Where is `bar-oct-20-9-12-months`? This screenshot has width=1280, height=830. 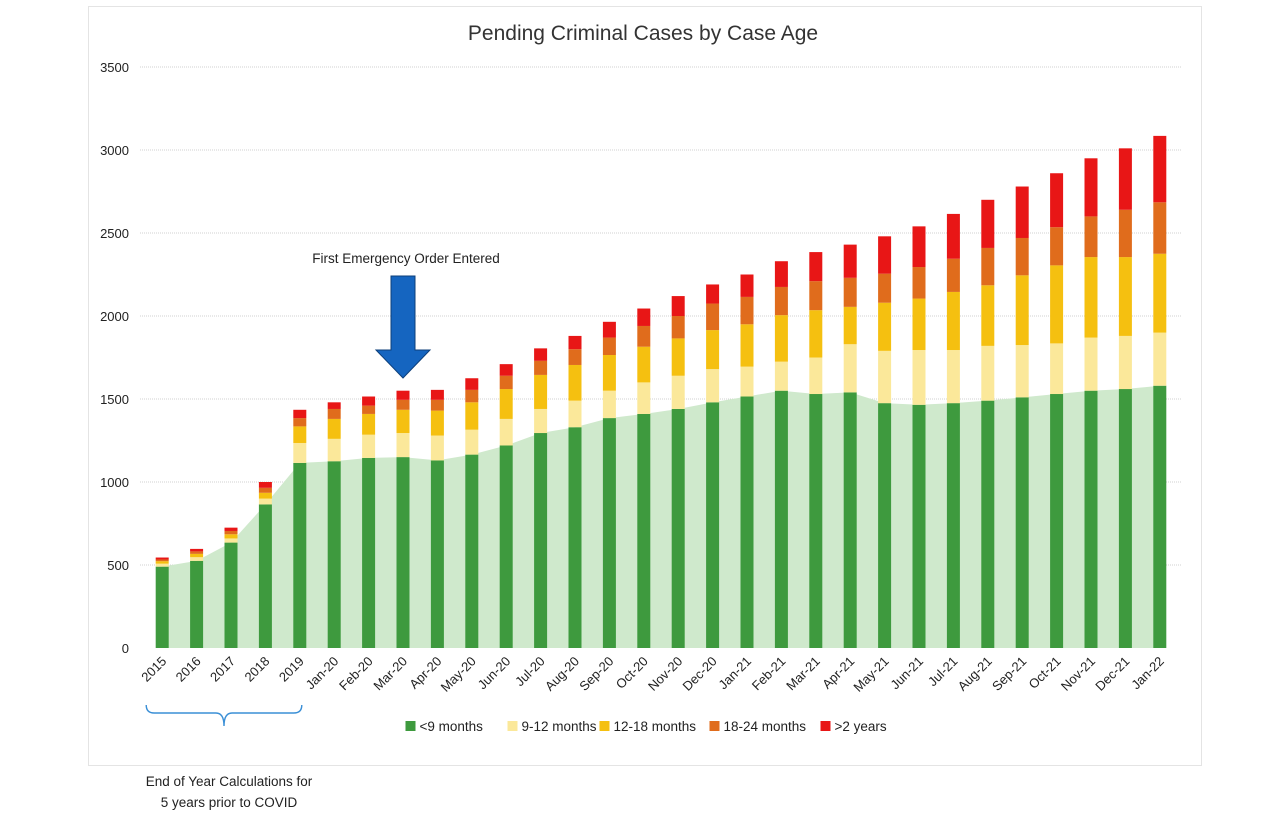
bar-oct-20-9-12-months is located at coordinates (644, 398).